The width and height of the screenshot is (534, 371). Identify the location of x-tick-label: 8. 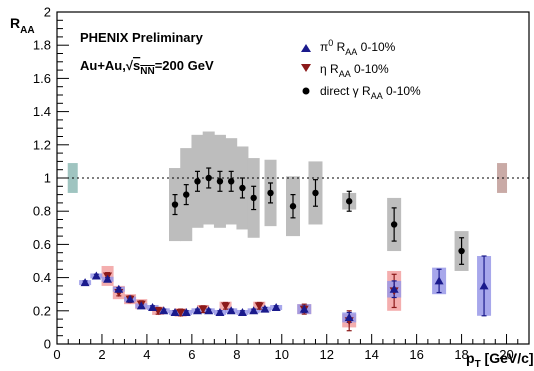
(236, 354).